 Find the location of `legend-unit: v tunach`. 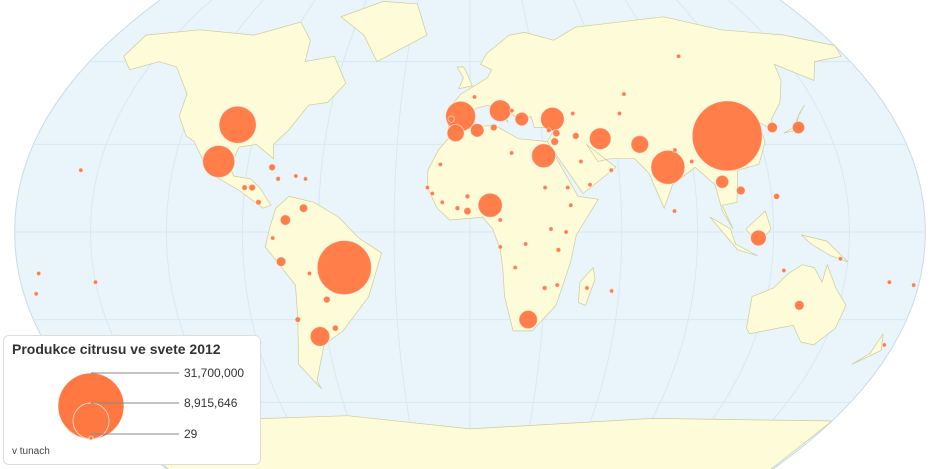

legend-unit: v tunach is located at coordinates (31, 451).